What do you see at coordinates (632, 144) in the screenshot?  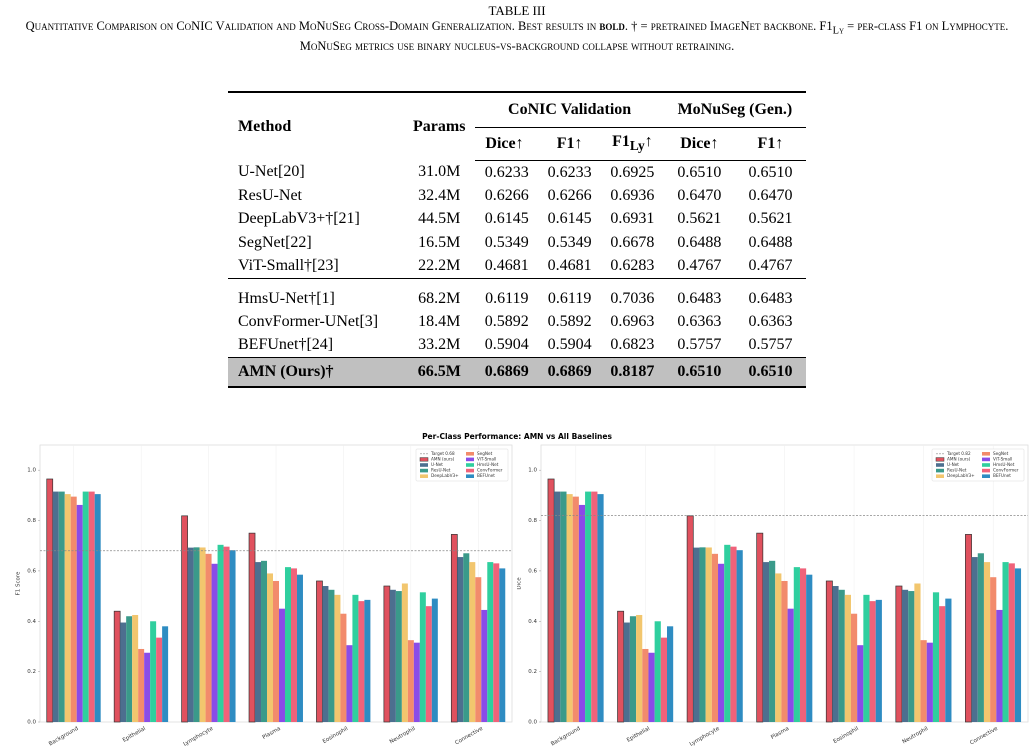 I see `header: F1Ly↑` at bounding box center [632, 144].